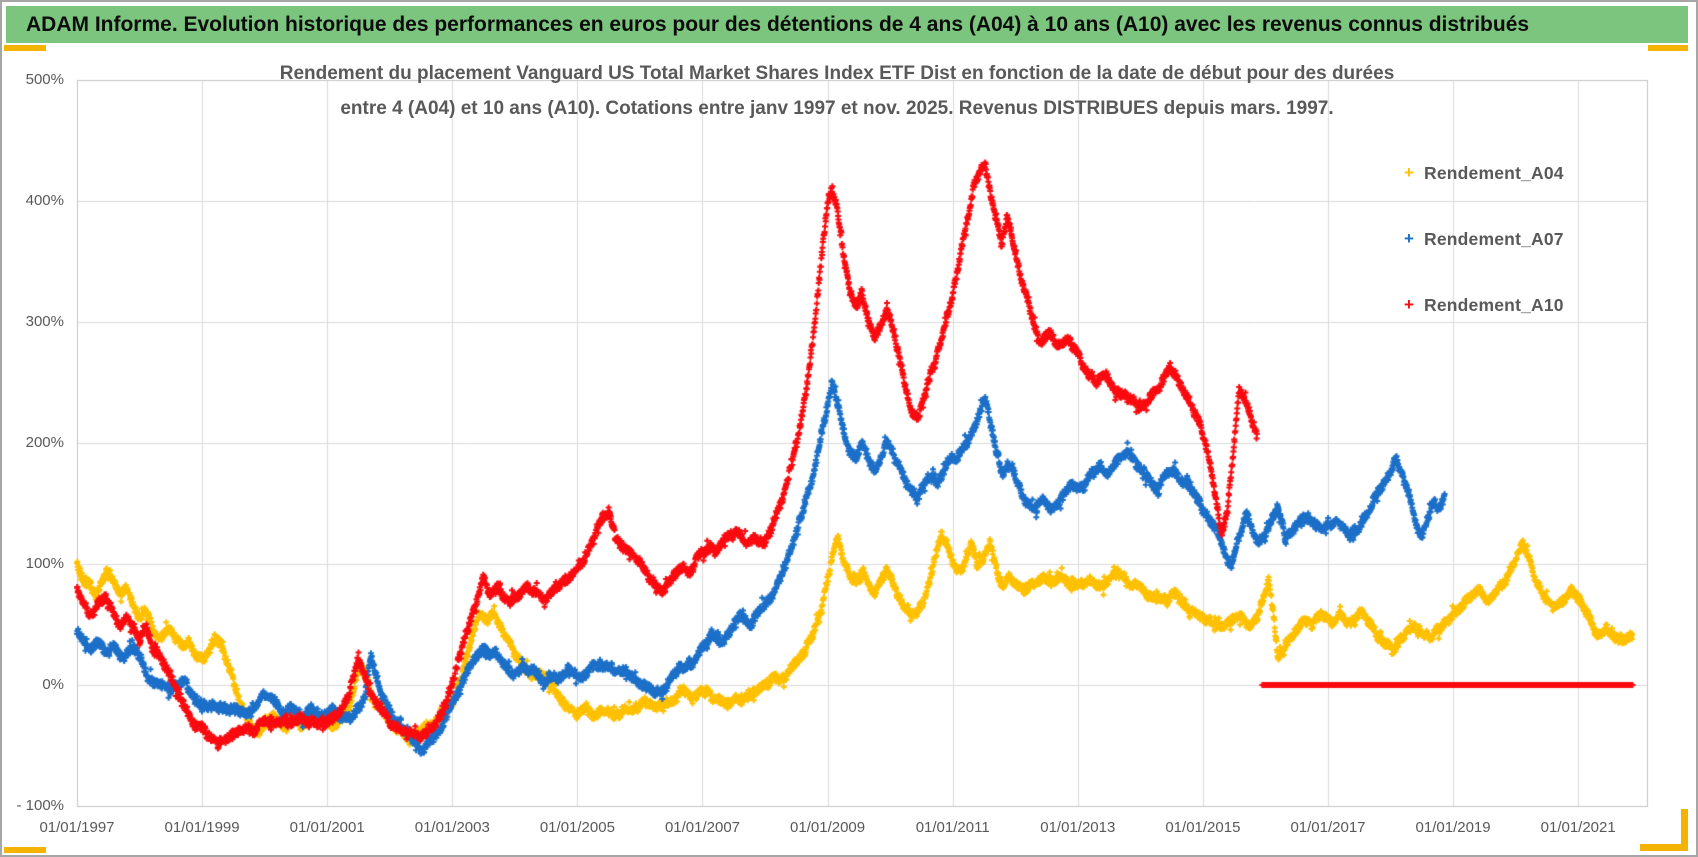 This screenshot has width=1698, height=857. Describe the element at coordinates (577, 827) in the screenshot. I see `x-axis-tick-label: 01/01/2005` at that location.